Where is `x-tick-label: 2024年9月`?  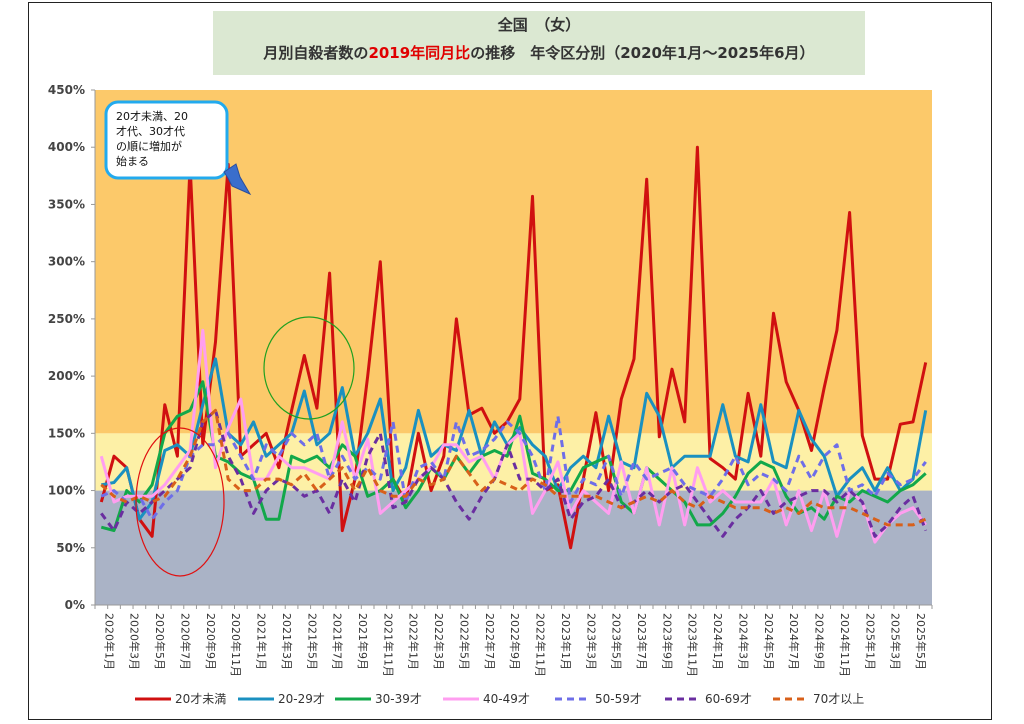
x-tick-label: 2024年9月 is located at coordinates (820, 641).